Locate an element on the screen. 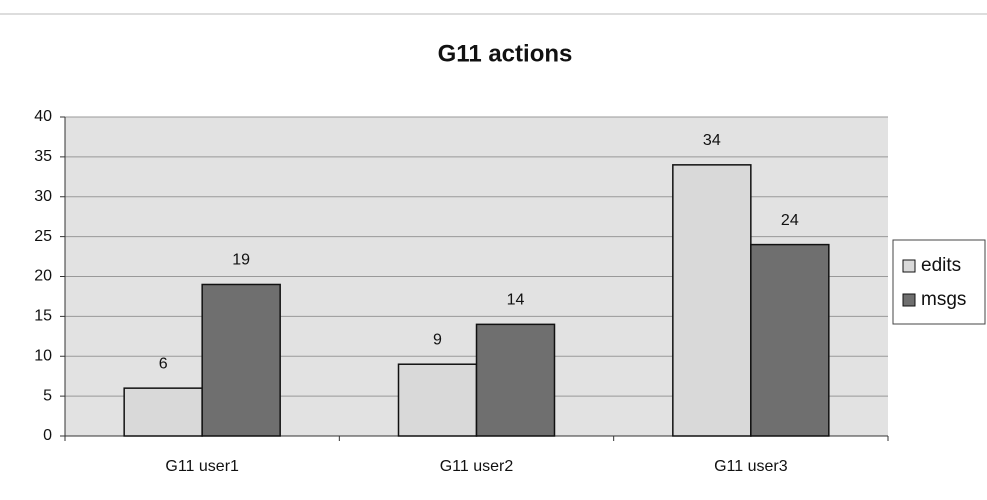 The width and height of the screenshot is (987, 500). data-label: 24 is located at coordinates (790, 220).